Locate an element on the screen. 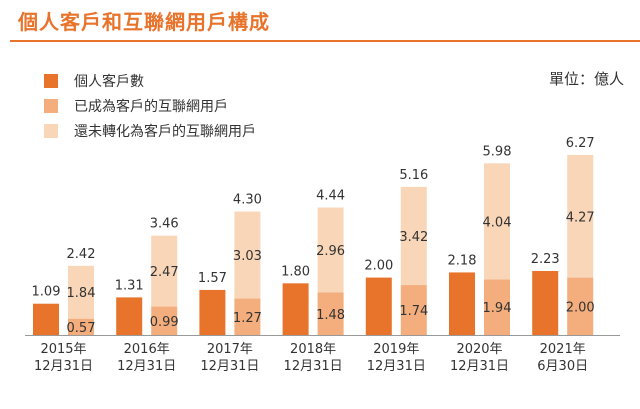  legend-label-converted-users: 已成為客戶的互聯網用戶 is located at coordinates (151, 107).